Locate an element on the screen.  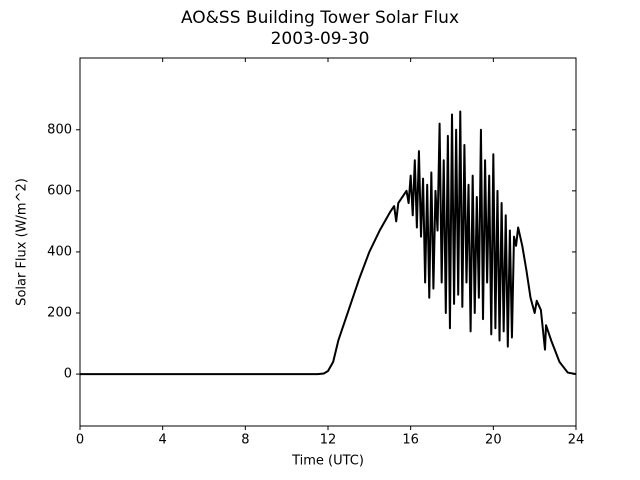
x-tick-label: 12 is located at coordinates (328, 440).